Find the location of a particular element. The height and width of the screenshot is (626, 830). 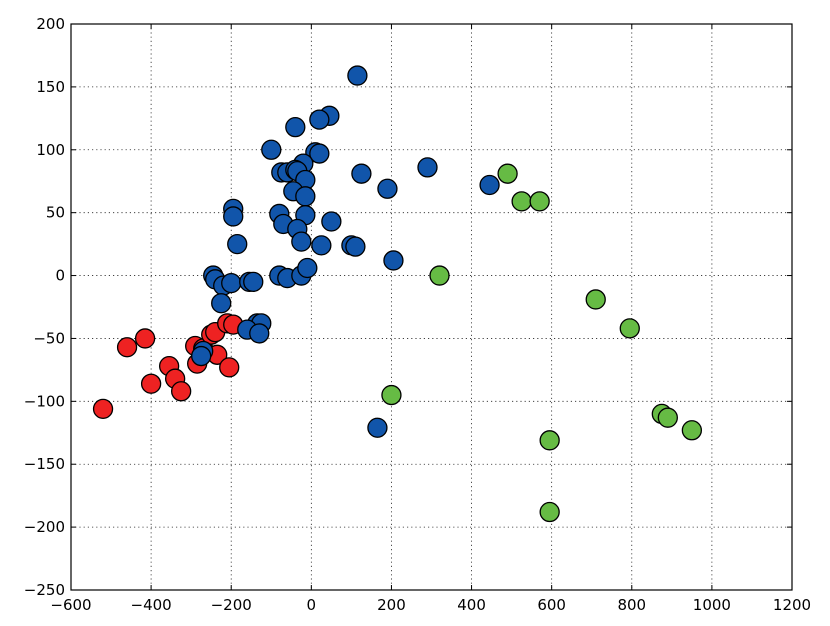

y-tick-label: 100 is located at coordinates (50, 150).